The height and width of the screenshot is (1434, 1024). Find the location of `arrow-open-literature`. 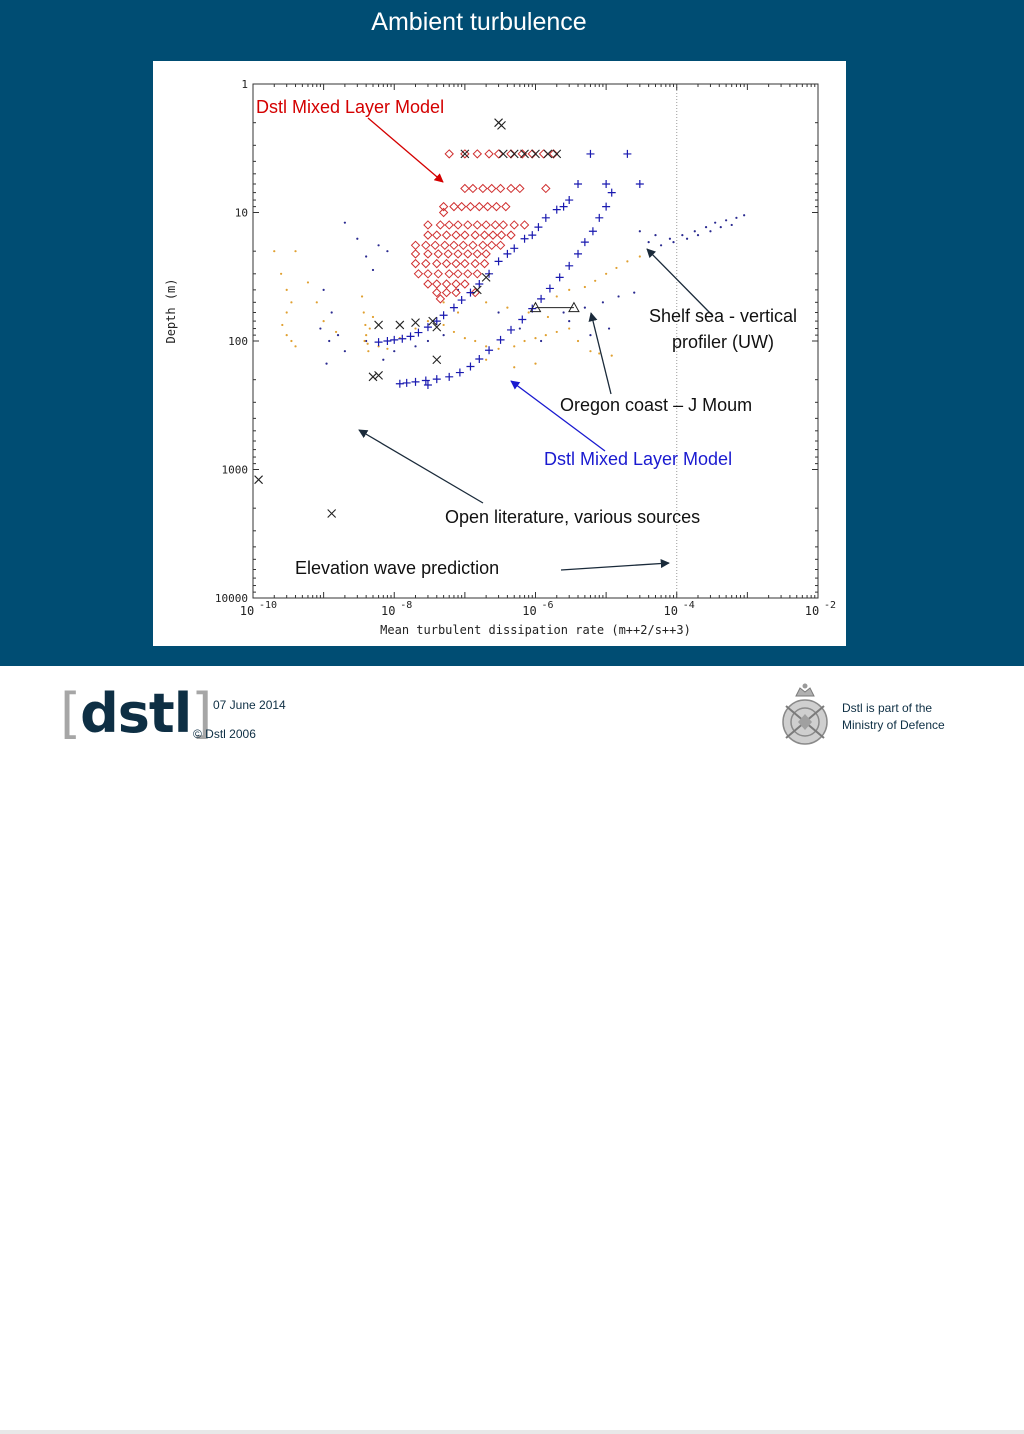

arrow-open-literature is located at coordinates (421, 466).